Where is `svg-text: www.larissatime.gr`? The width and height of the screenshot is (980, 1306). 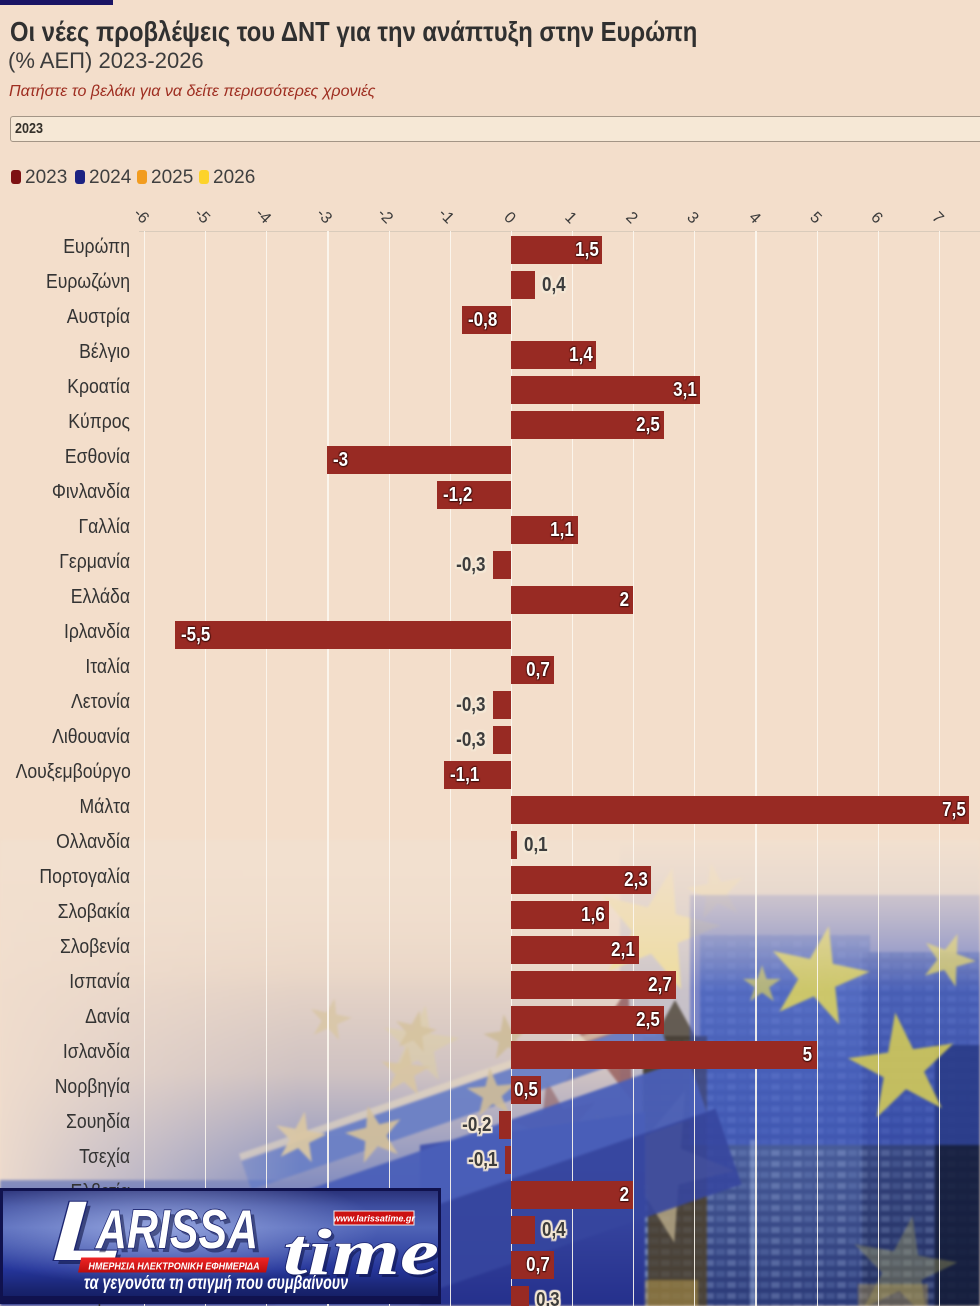
svg-text: www.larissatime.gr is located at coordinates (374, 1219).